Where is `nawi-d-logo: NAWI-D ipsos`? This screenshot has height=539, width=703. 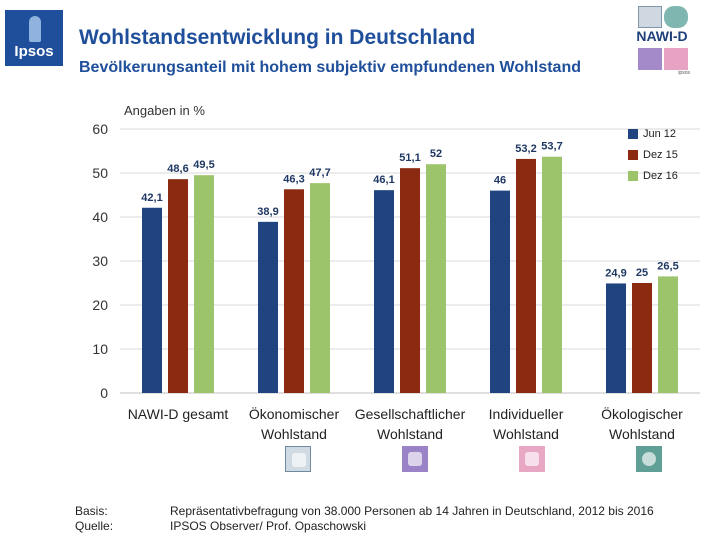
nawi-d-logo: NAWI-D ipsos is located at coordinates (662, 40).